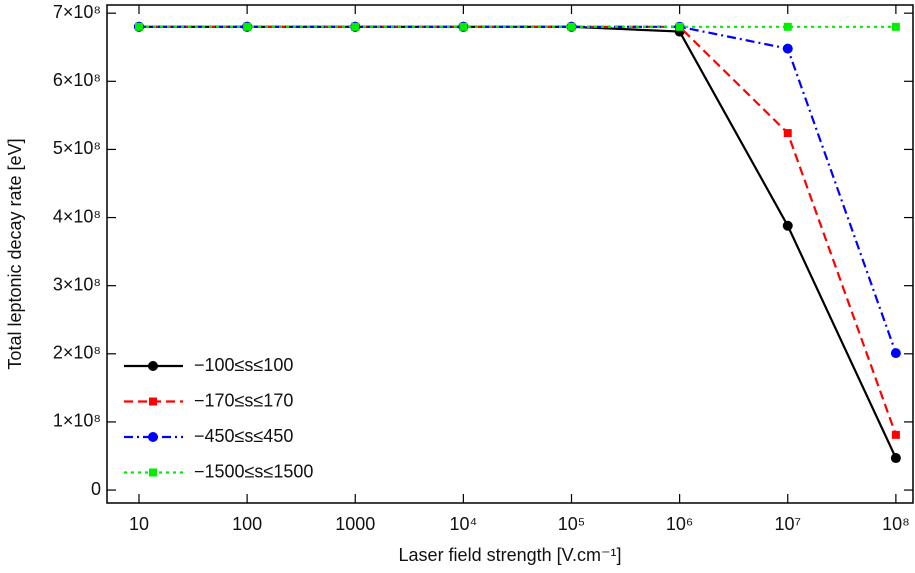 The image size is (915, 573). Describe the element at coordinates (77, 12) in the screenshot. I see `y-tick-label: 7×10⁸` at that location.